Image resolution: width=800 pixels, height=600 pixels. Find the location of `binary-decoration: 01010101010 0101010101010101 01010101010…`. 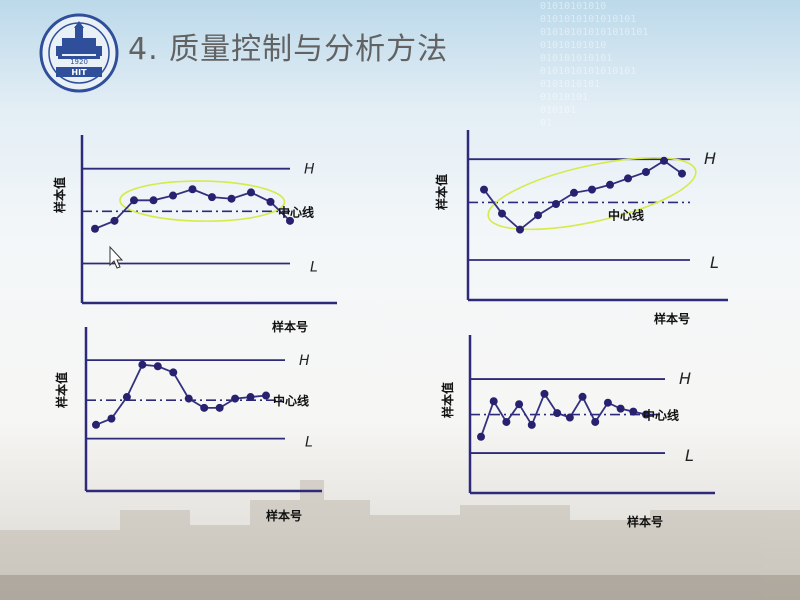

binary-decoration: 01010101010 0101010101010101 01010101010… is located at coordinates (594, 65).